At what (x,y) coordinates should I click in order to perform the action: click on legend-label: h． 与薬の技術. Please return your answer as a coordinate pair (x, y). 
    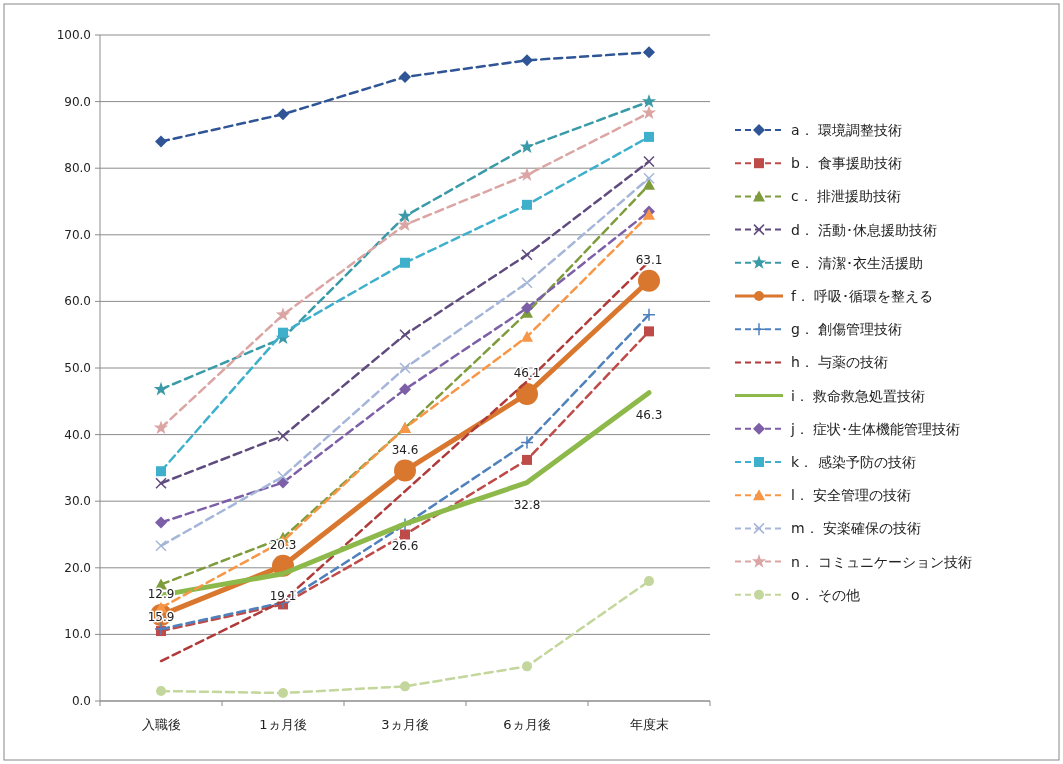
    Looking at the image, I should click on (840, 362).